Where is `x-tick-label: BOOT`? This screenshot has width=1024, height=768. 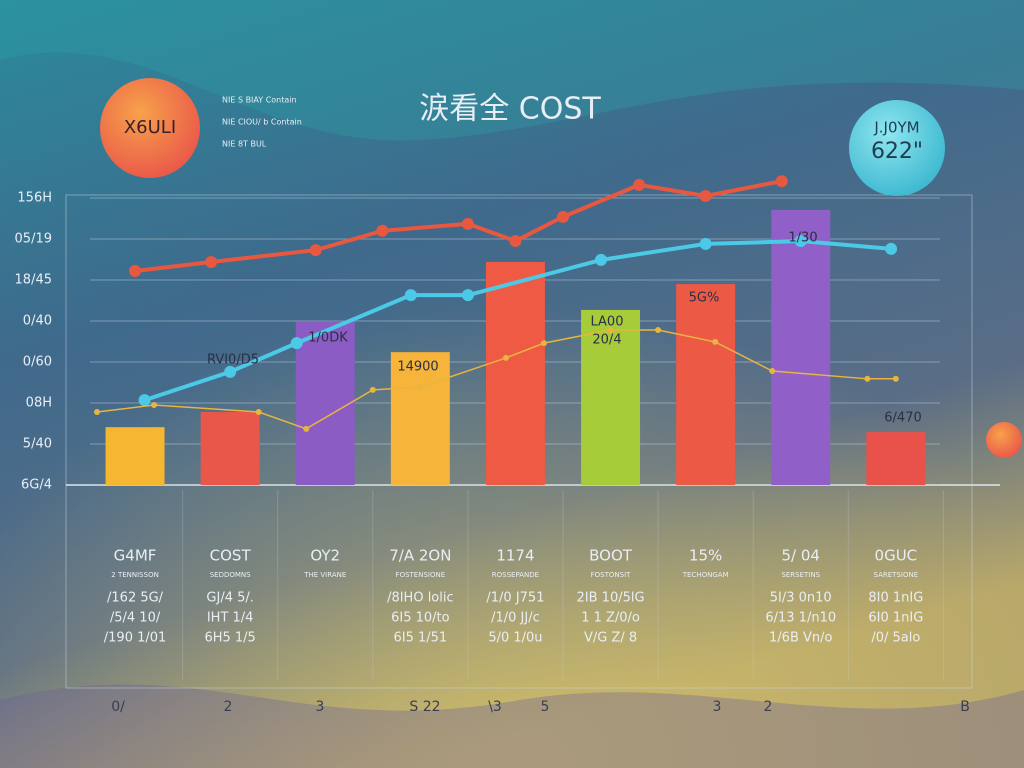
x-tick-label: BOOT is located at coordinates (611, 556).